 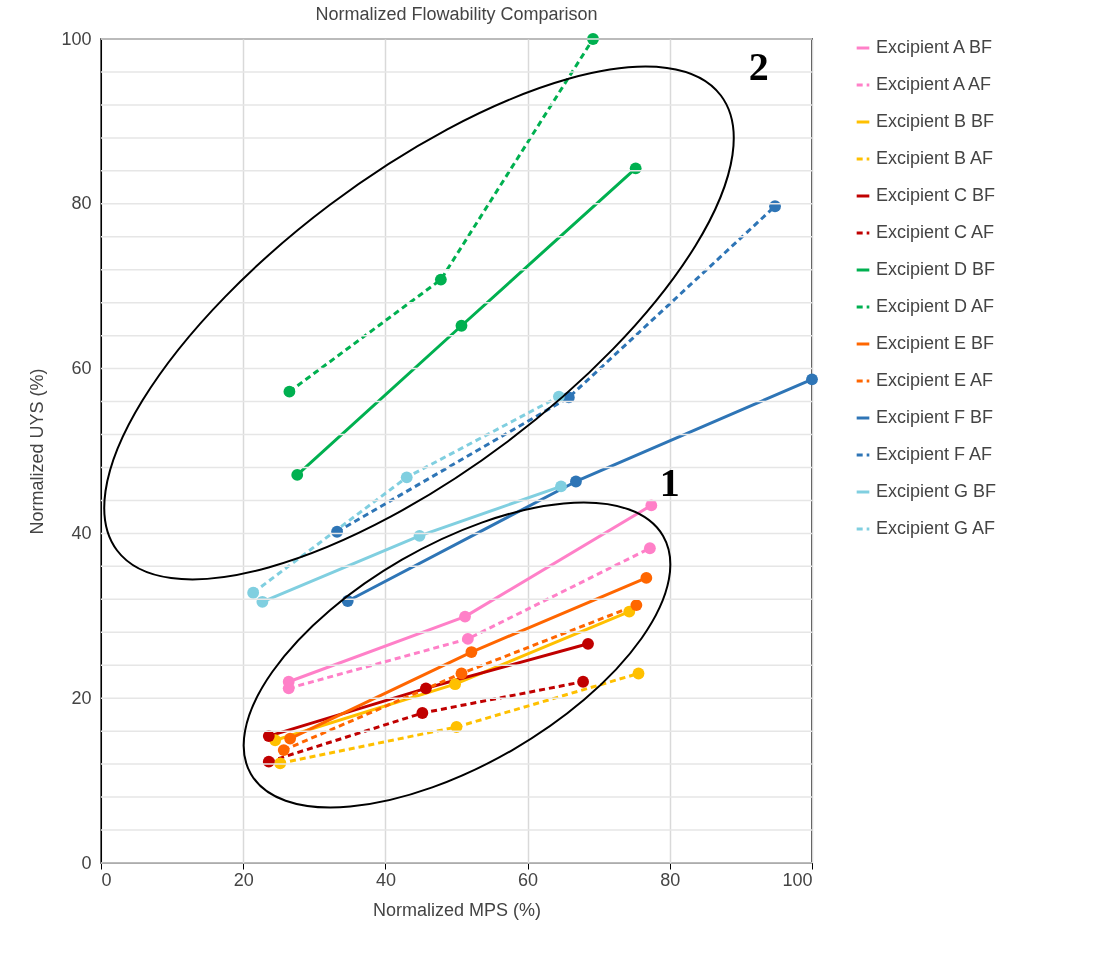 What do you see at coordinates (935, 158) in the screenshot?
I see `legend-label: Excipient B AF` at bounding box center [935, 158].